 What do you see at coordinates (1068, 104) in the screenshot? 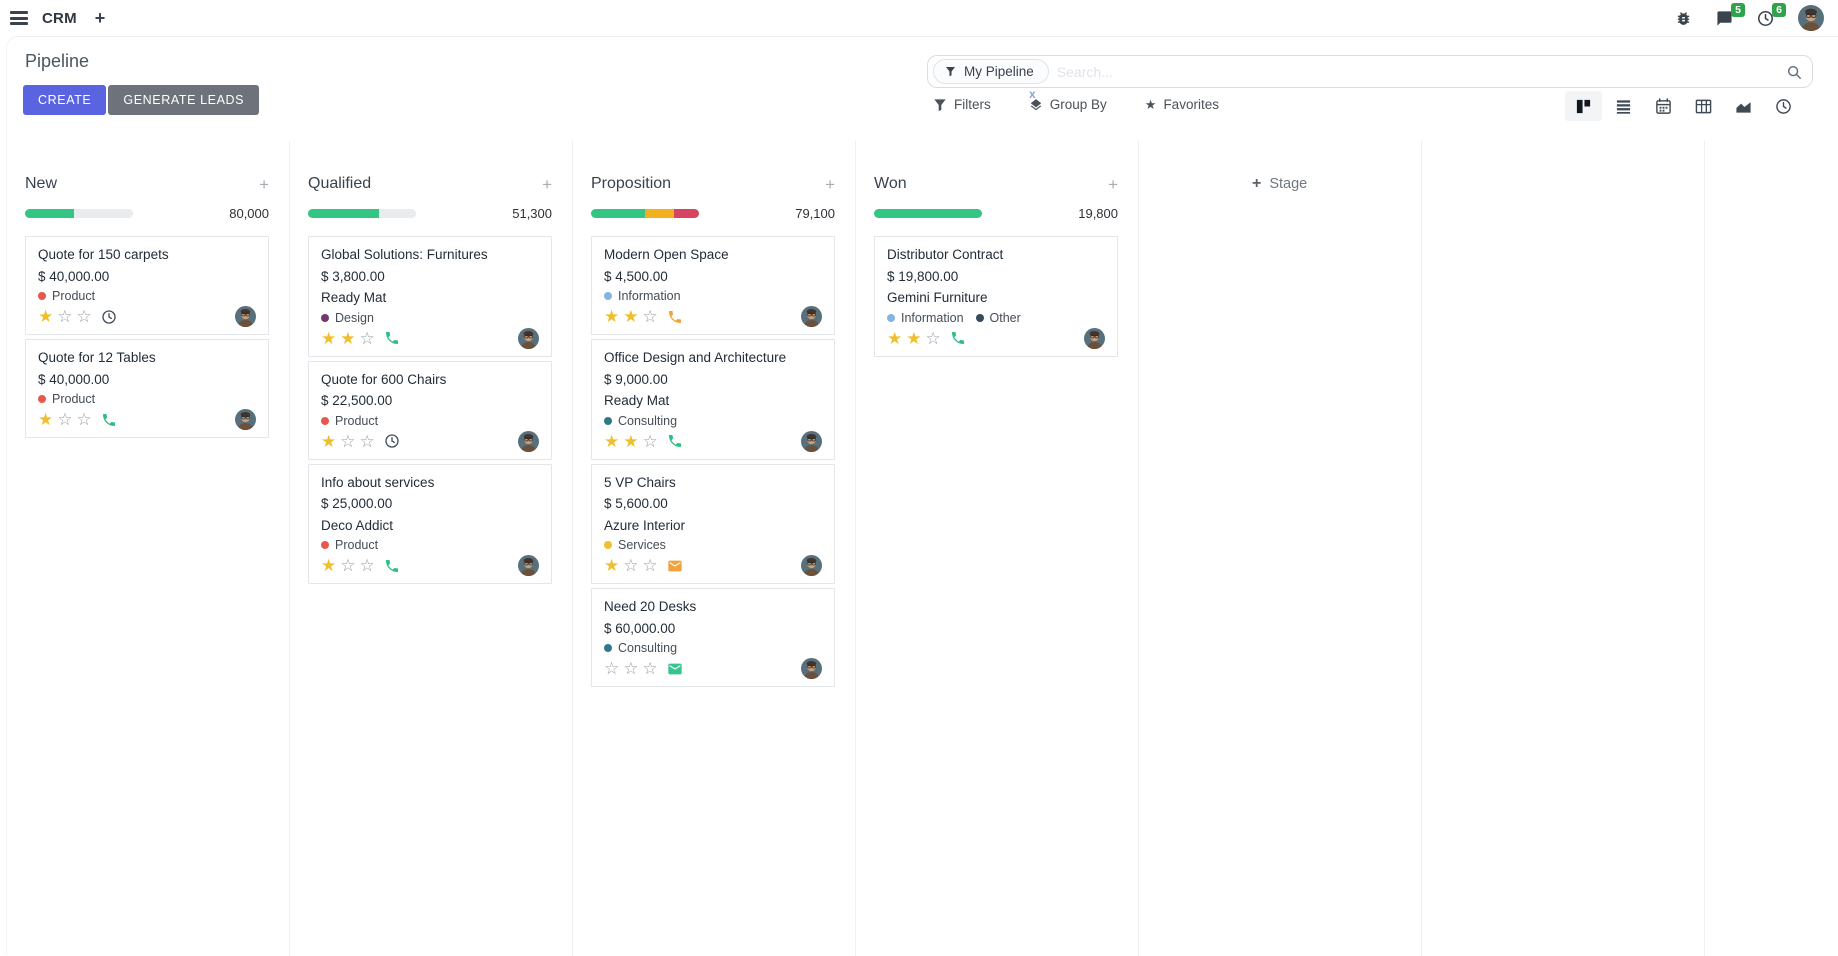
I see `group-by-button: Group By` at bounding box center [1068, 104].